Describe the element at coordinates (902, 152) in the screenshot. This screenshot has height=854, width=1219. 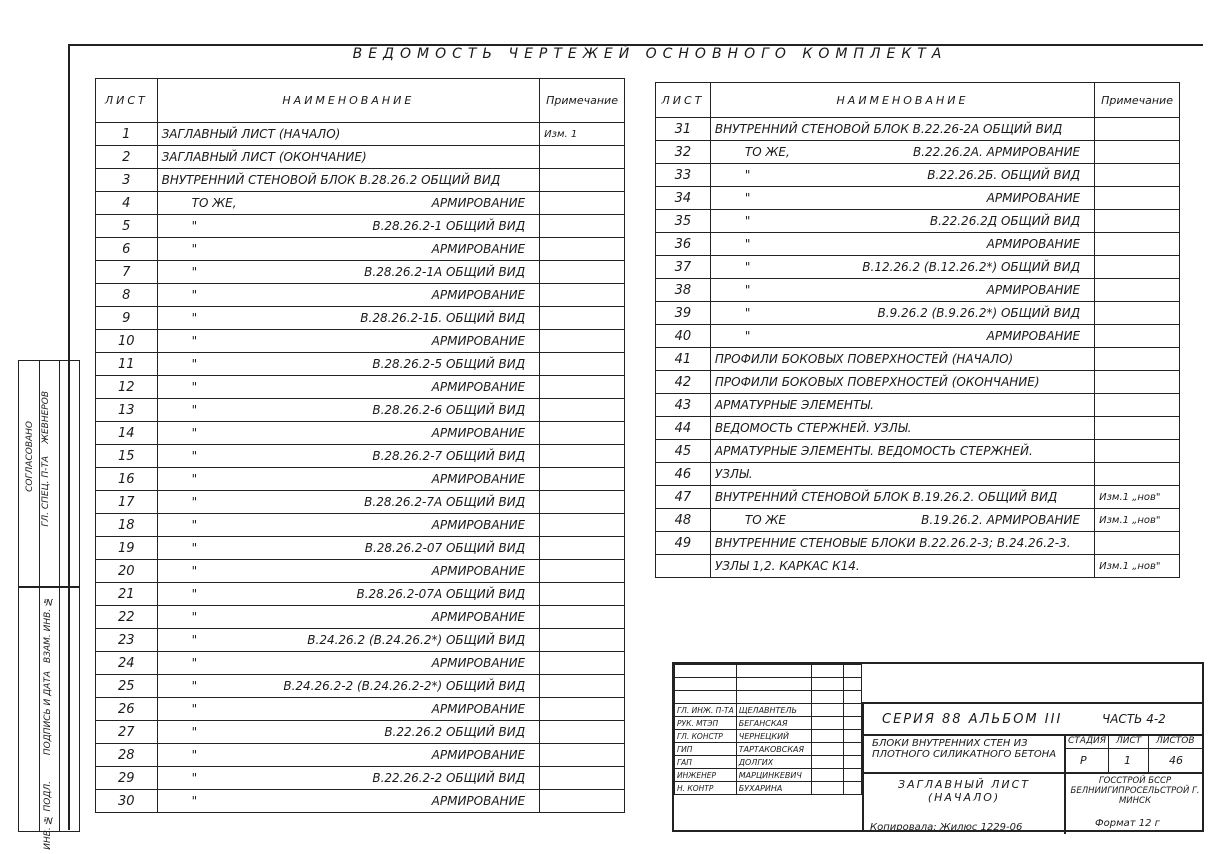
I see `sheet-name: То же, В.22.26.2А. Армирование` at that location.